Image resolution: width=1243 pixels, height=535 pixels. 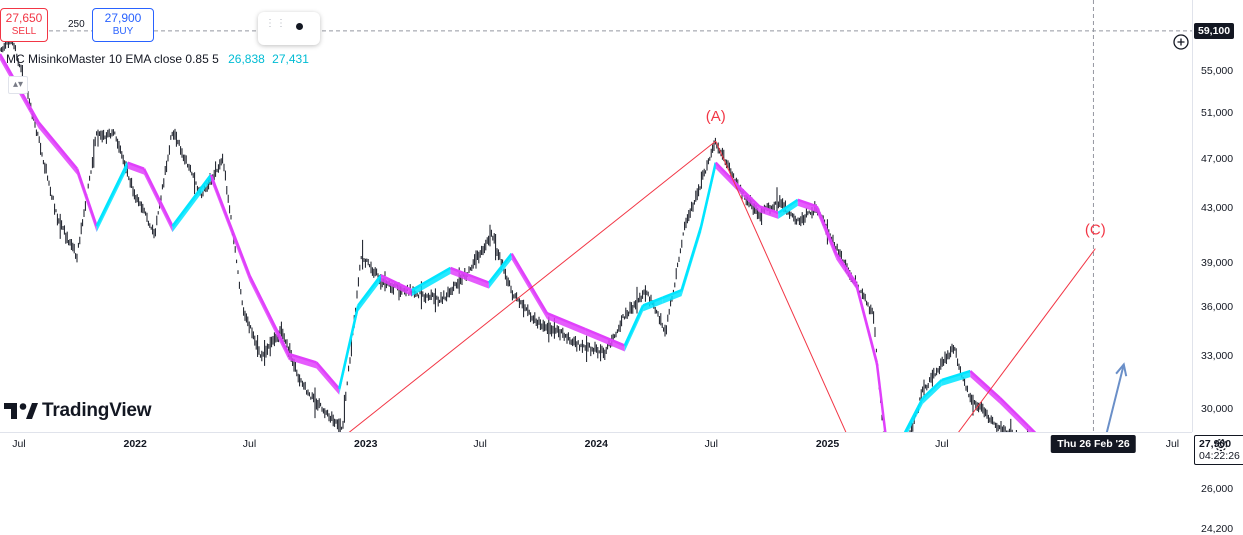 I want to click on drag-handle-icon: ⋮⋮, so click(x=276, y=23).